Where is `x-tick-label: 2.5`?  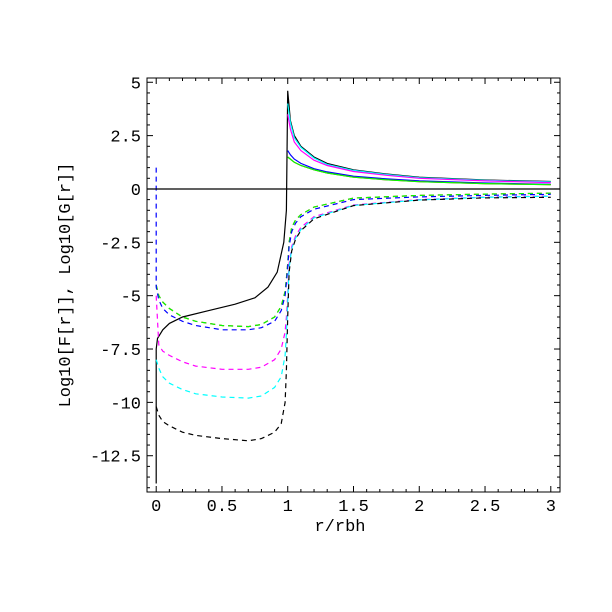
x-tick-label: 2.5 is located at coordinates (485, 507).